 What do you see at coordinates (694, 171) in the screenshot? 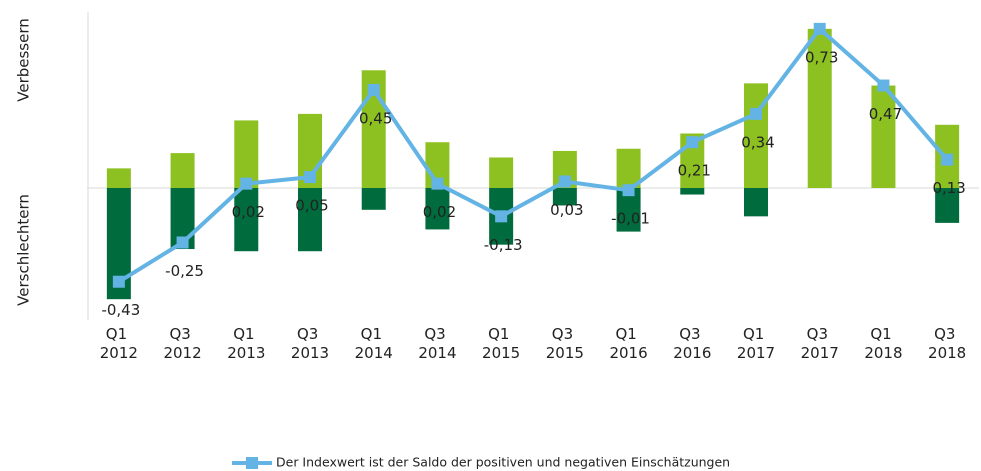
I see `data-label: 0,21` at bounding box center [694, 171].